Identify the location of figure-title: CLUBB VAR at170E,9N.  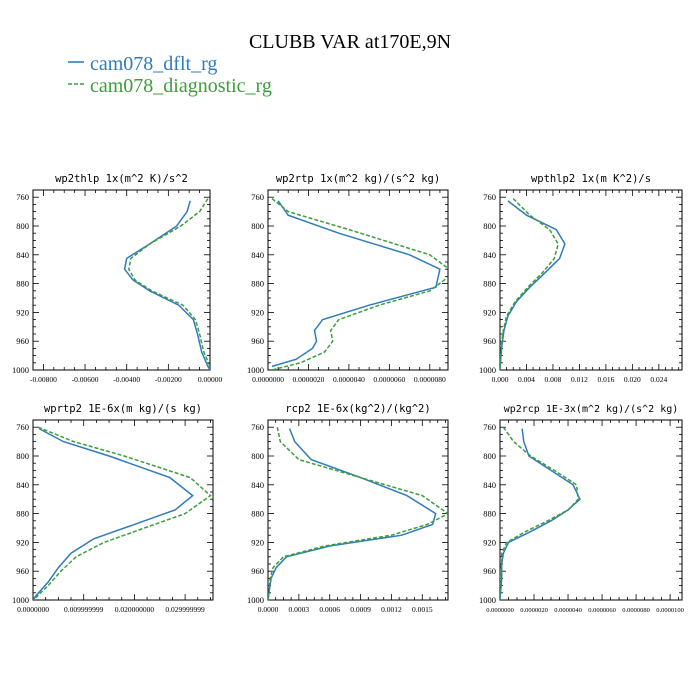
(350, 42).